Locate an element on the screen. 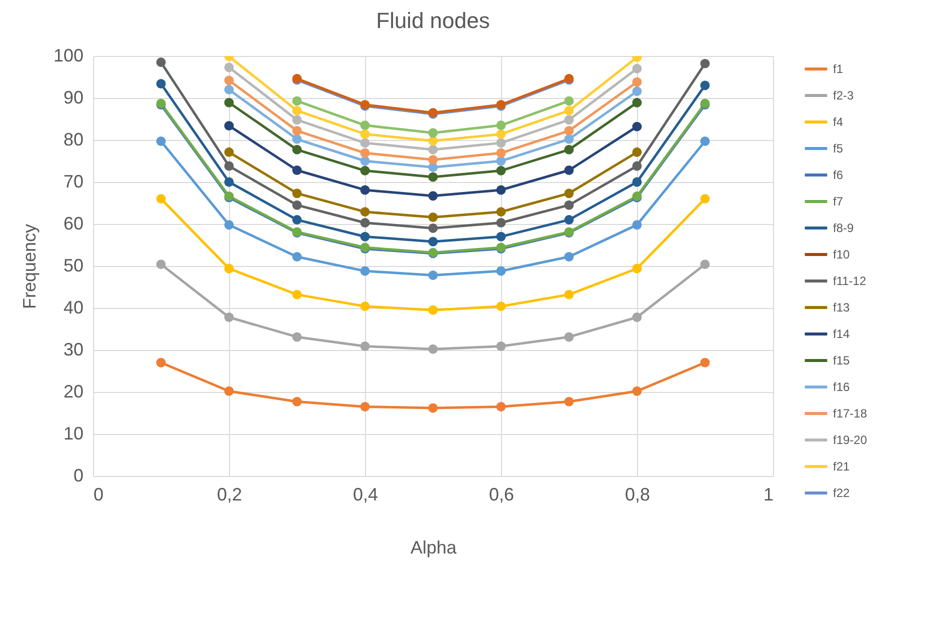 This screenshot has height=628, width=945. x-tick-label: 0,4 is located at coordinates (365, 494).